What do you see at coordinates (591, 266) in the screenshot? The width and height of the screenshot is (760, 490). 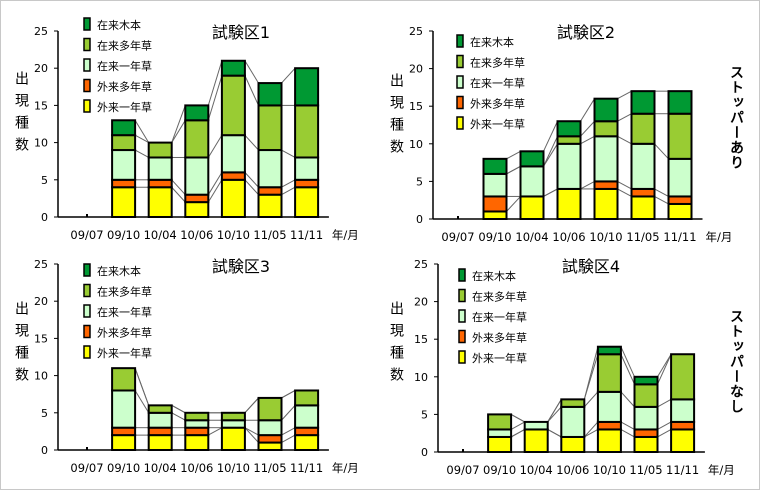 I see `chart-title: 試験区4` at bounding box center [591, 266].